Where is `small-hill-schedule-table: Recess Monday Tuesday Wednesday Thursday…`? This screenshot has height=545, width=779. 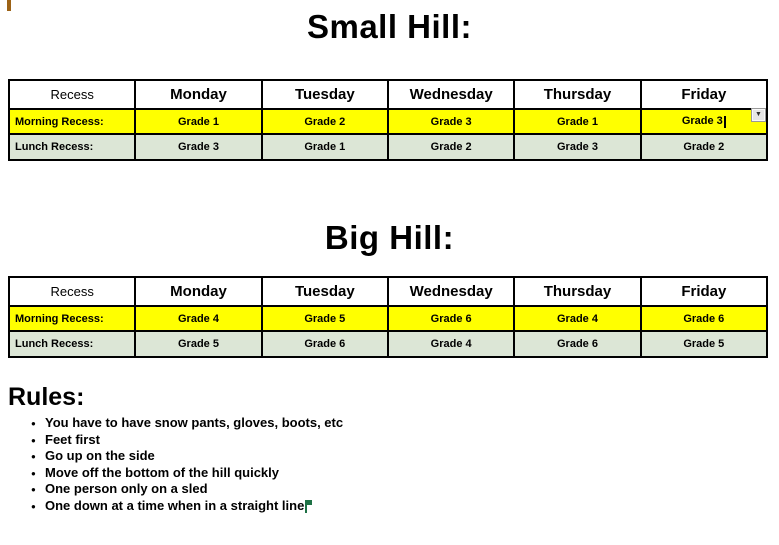 small-hill-schedule-table: Recess Monday Tuesday Wednesday Thursday… is located at coordinates (388, 120).